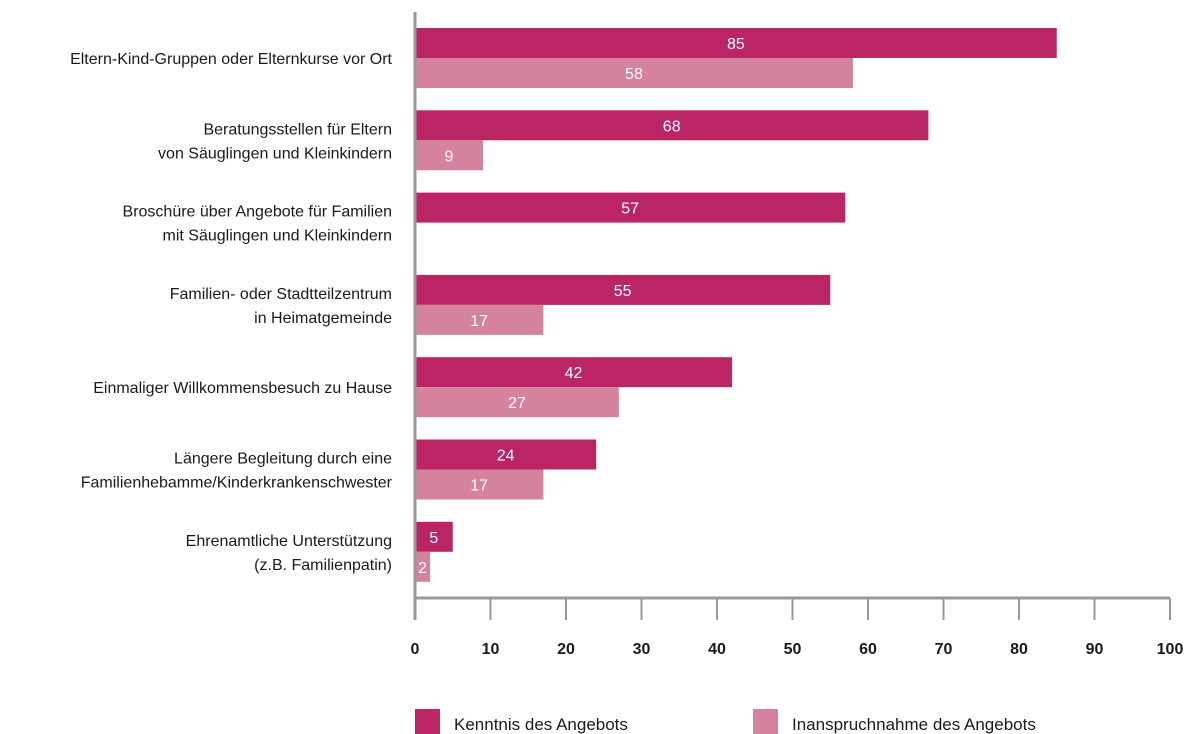  What do you see at coordinates (1095, 649) in the screenshot?
I see `x-tick-label: 90` at bounding box center [1095, 649].